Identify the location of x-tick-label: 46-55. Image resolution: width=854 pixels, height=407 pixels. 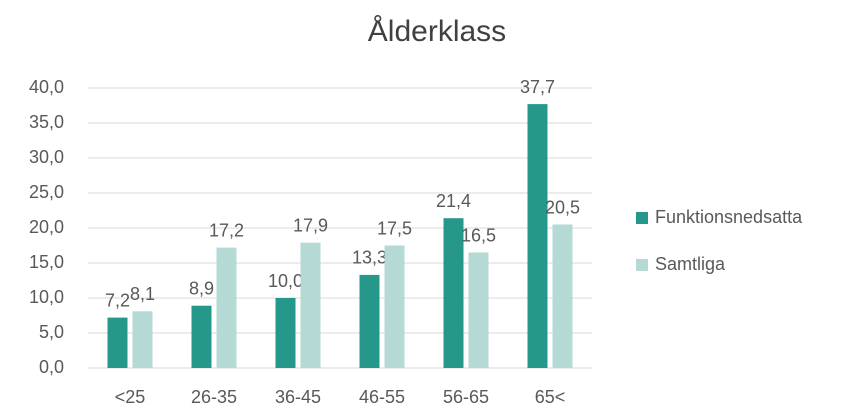
(382, 397).